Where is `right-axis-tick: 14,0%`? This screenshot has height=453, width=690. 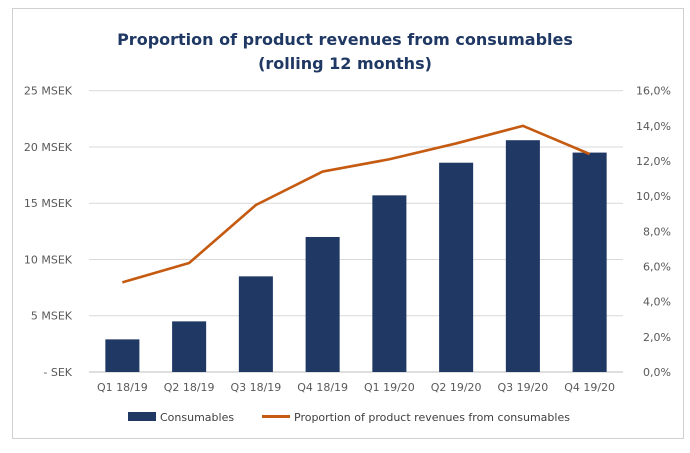 right-axis-tick: 14,0% is located at coordinates (653, 126).